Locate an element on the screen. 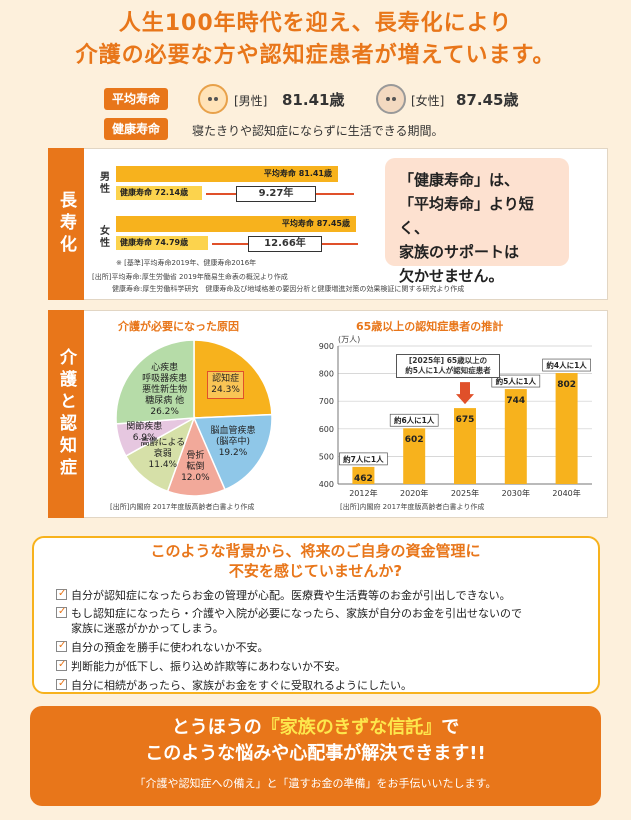  bar-value-label: 462 is located at coordinates (363, 479).